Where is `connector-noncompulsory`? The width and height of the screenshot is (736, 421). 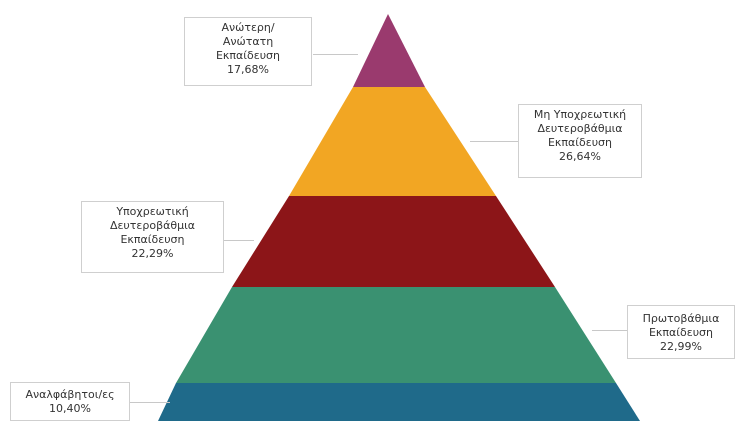 connector-noncompulsory is located at coordinates (494, 141).